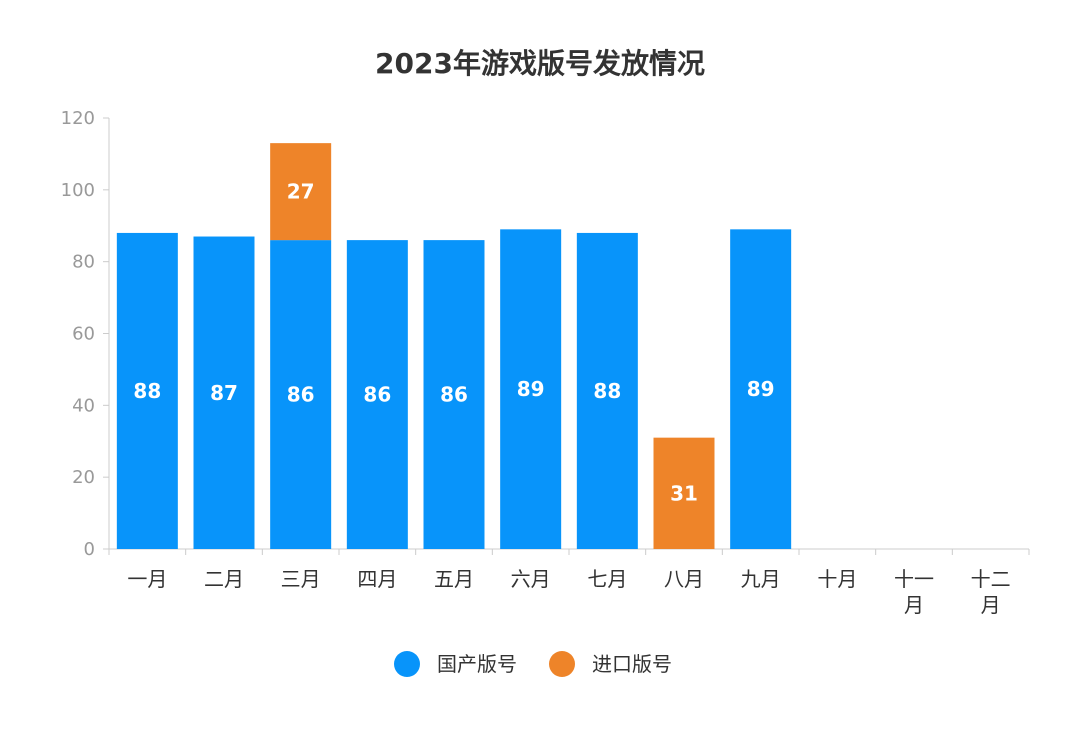 The height and width of the screenshot is (747, 1080). I want to click on y-axis: 0 20 40 60 80 100 120, so click(85, 334).